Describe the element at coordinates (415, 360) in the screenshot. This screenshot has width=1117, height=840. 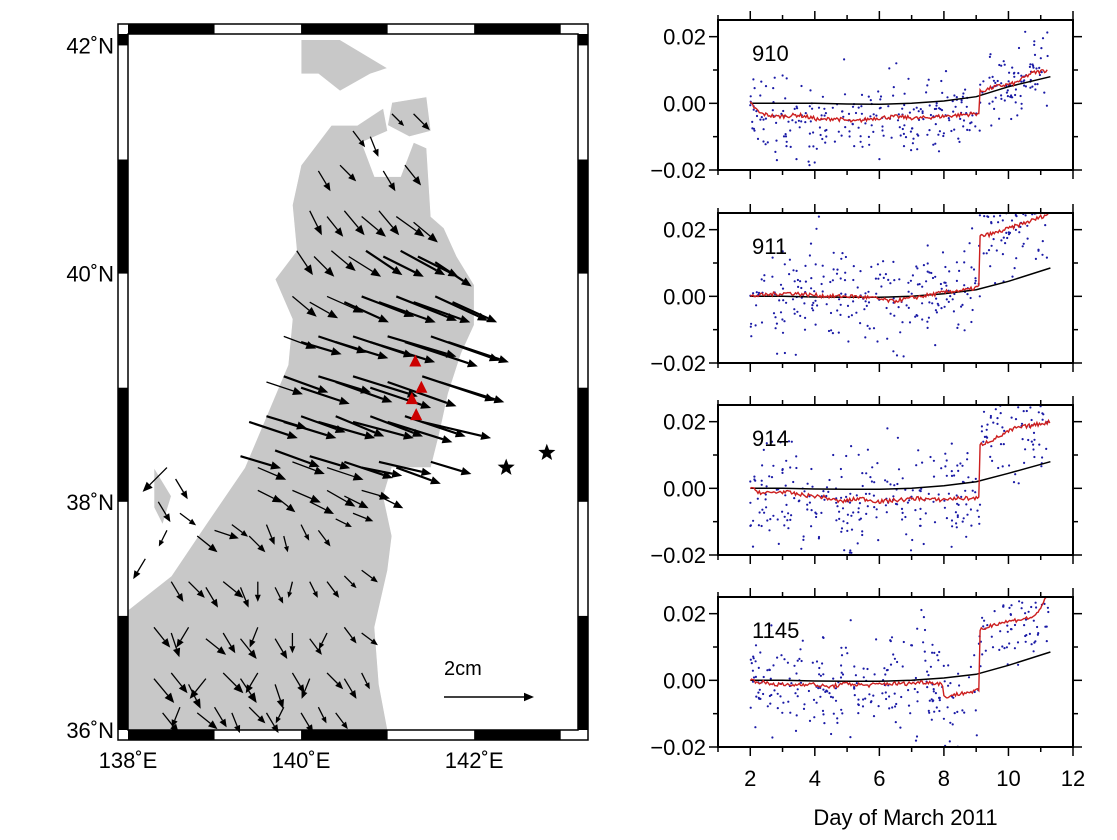
I see `volcano-marker` at that location.